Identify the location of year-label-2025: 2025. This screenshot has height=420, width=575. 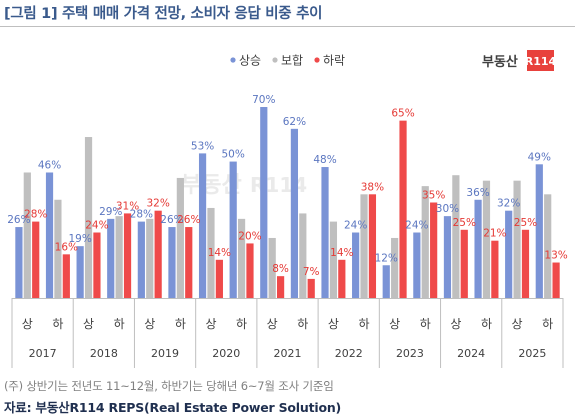
(532, 353).